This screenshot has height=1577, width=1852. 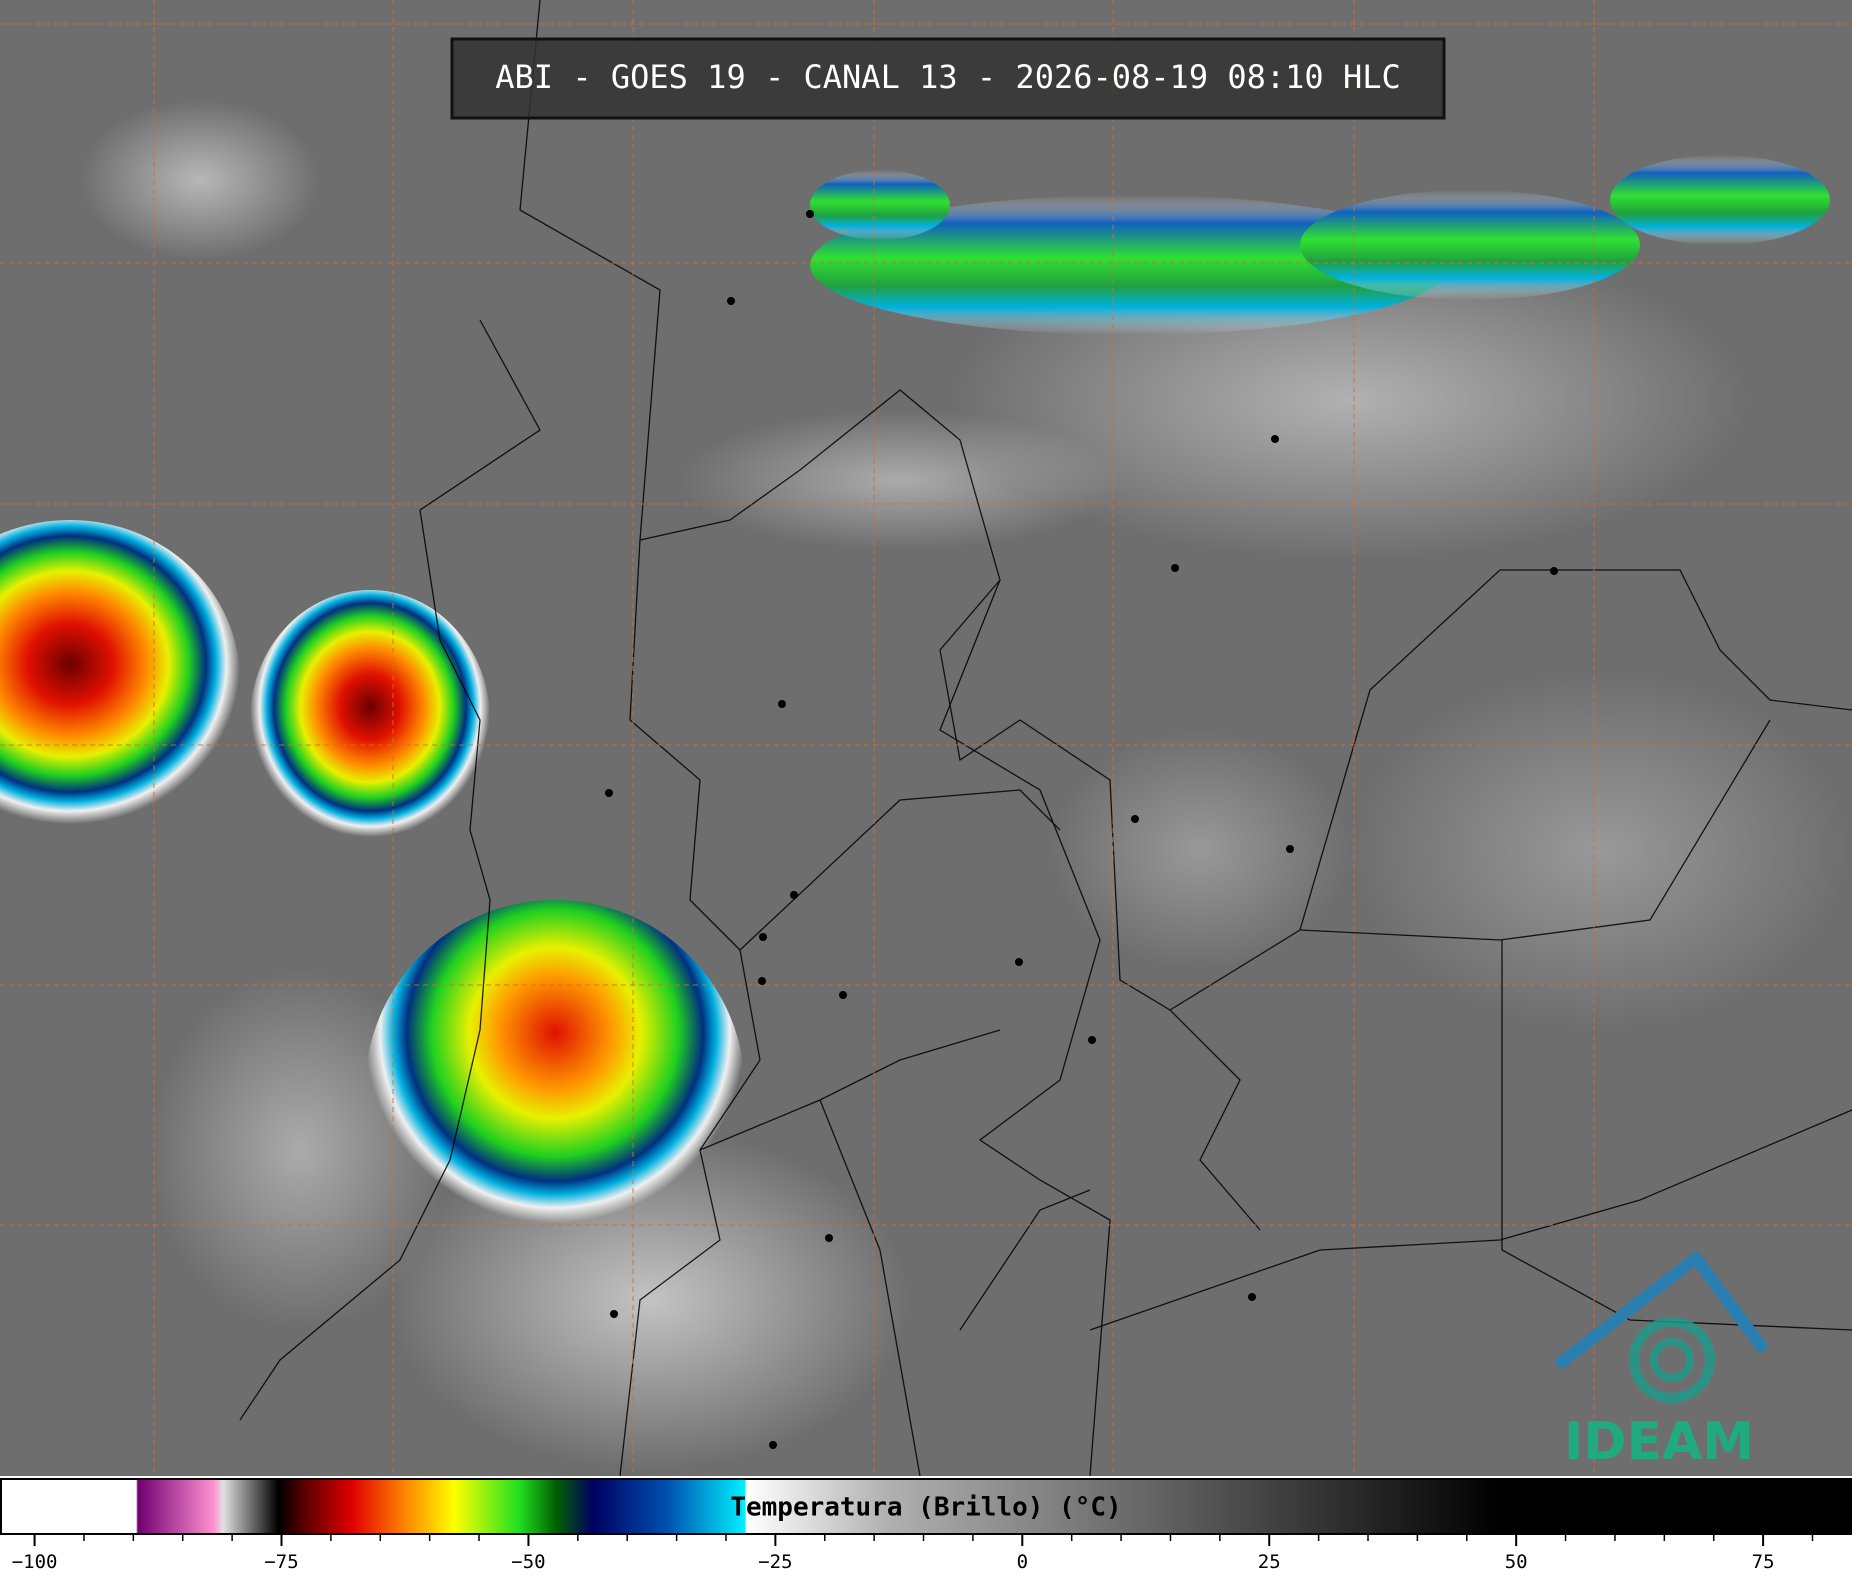 I want to click on tick-label: −25, so click(x=775, y=1562).